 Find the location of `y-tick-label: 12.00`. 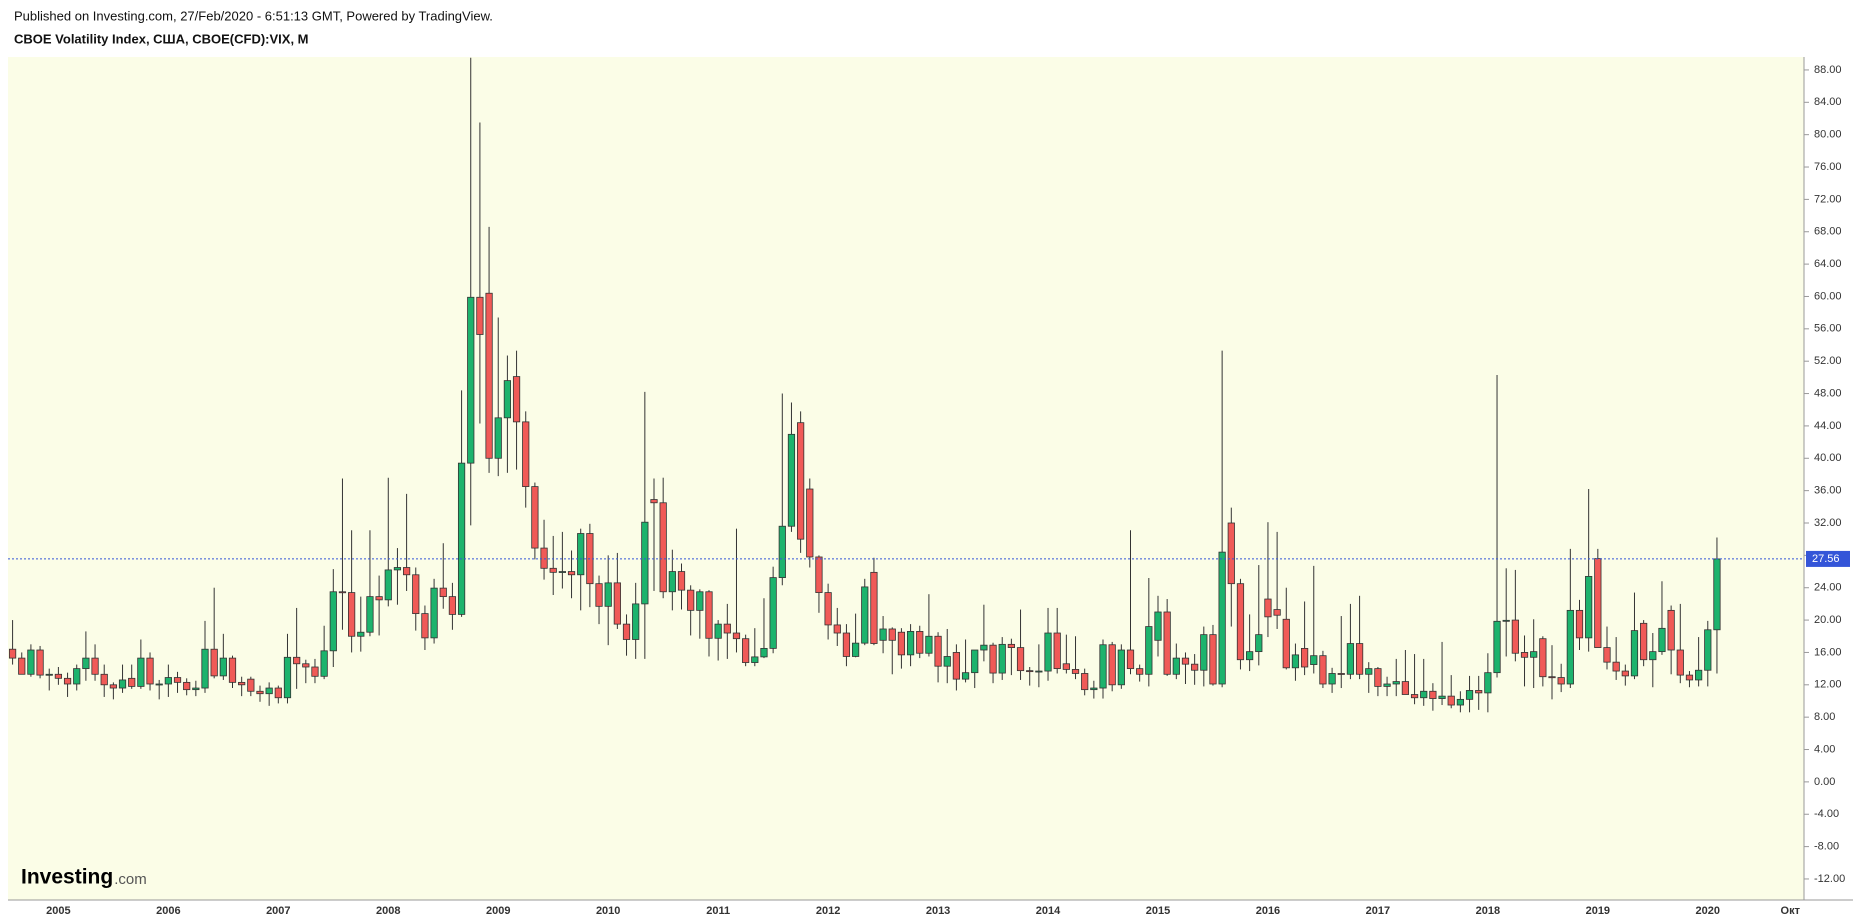

y-tick-label: 12.00 is located at coordinates (1828, 685).